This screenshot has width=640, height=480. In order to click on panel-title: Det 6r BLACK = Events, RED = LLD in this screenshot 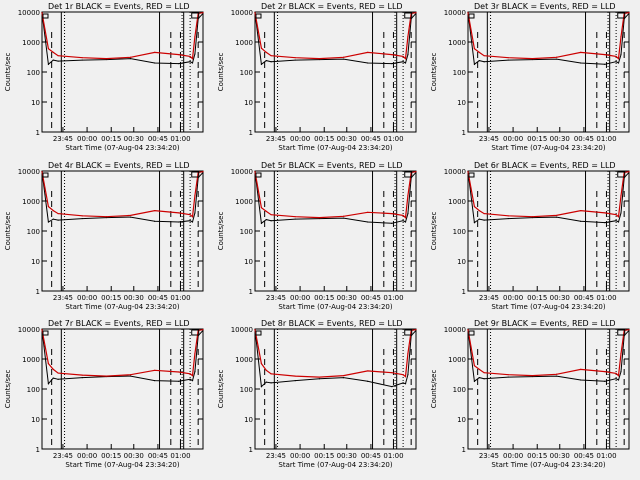, I will do `click(545, 165)`.